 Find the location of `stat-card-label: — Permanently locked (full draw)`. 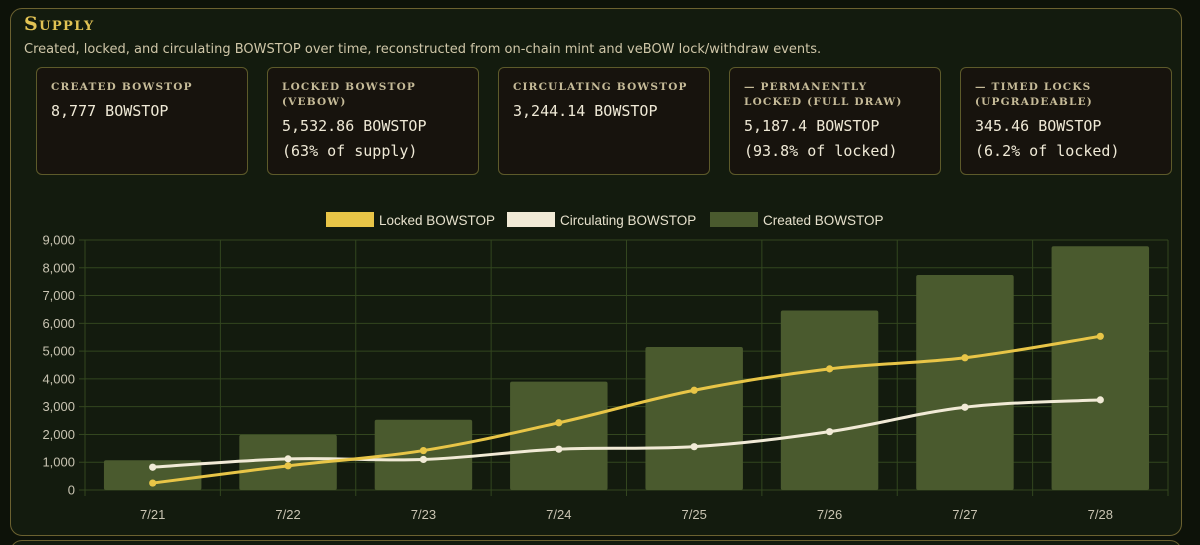

stat-card-label: — Permanently locked (full draw) is located at coordinates (823, 94).